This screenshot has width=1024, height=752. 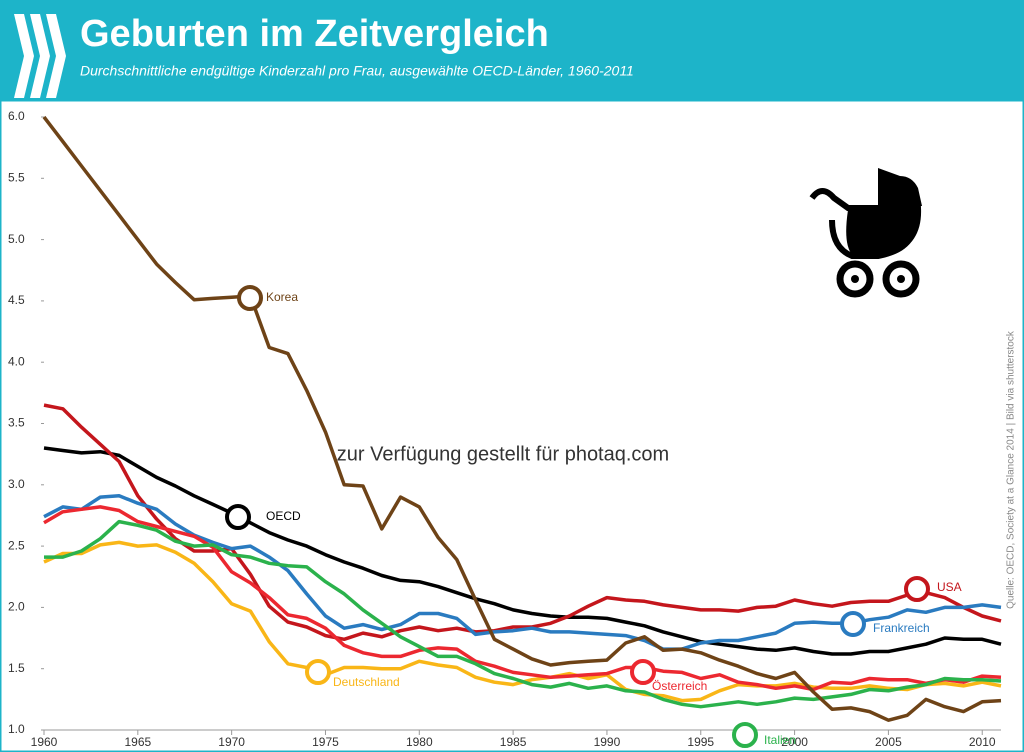 What do you see at coordinates (325, 742) in the screenshot?
I see `x-tick-label: 1975` at bounding box center [325, 742].